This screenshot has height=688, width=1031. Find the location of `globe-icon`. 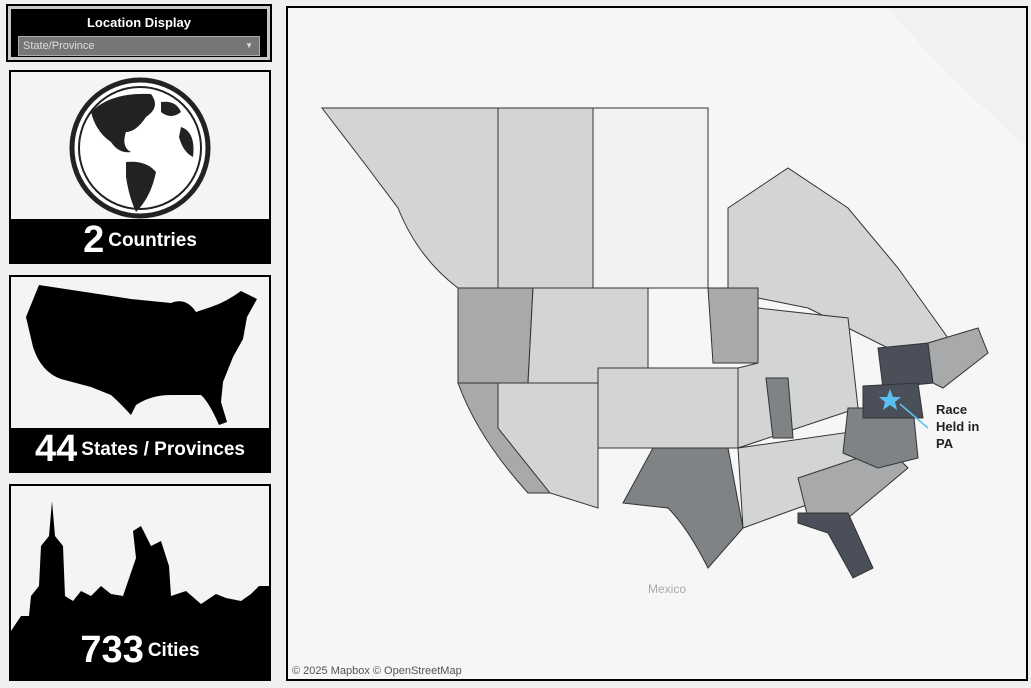

globe-icon is located at coordinates (140, 148).